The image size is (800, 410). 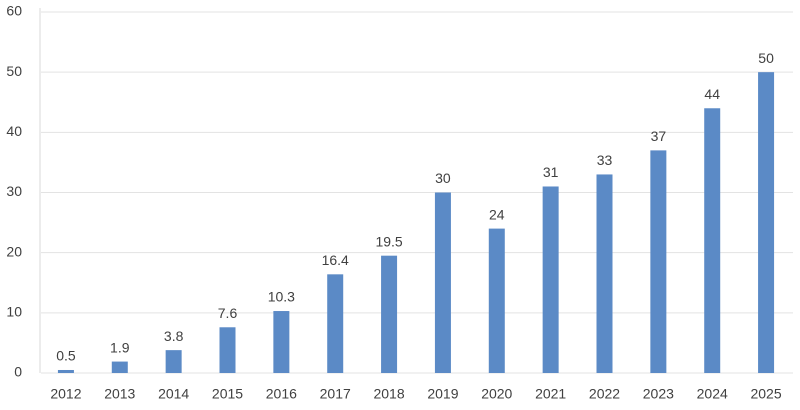 I want to click on data-label: 31, so click(x=551, y=172).